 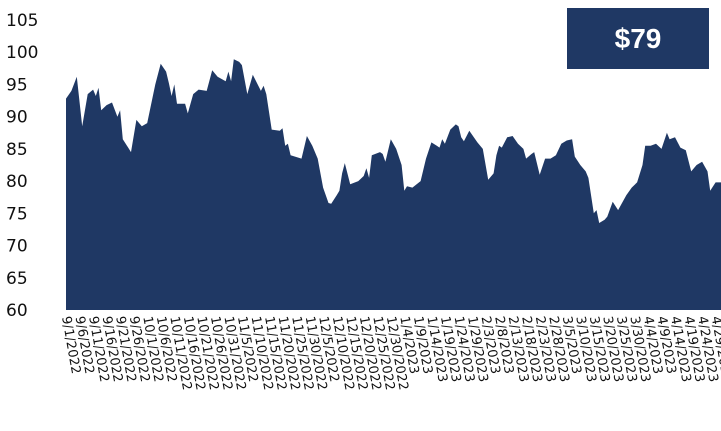 What do you see at coordinates (22, 21) in the screenshot?
I see `y-tick-label: 105` at bounding box center [22, 21].